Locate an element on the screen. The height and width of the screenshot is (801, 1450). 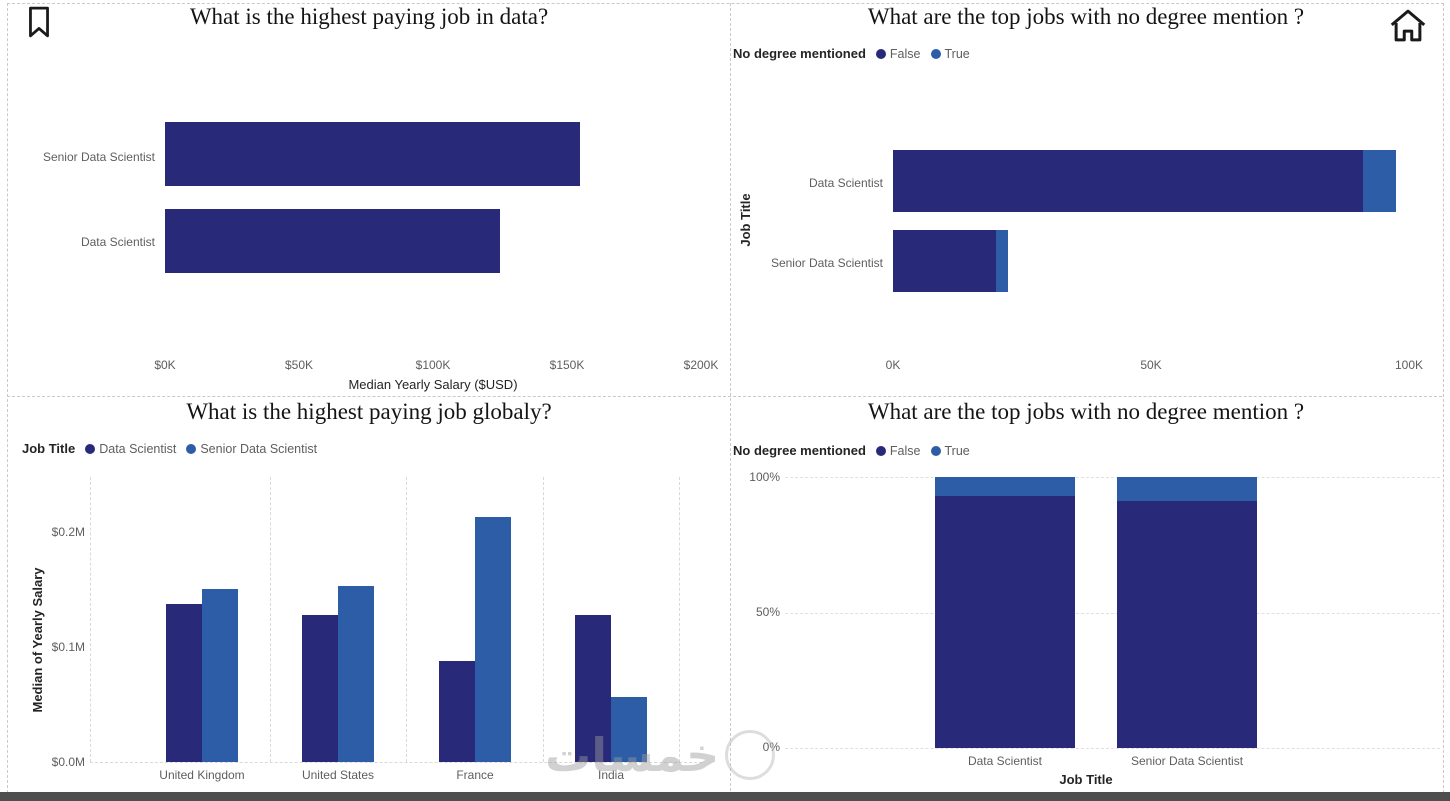
chart1-category-label: Data Scientist is located at coordinates (117, 242).